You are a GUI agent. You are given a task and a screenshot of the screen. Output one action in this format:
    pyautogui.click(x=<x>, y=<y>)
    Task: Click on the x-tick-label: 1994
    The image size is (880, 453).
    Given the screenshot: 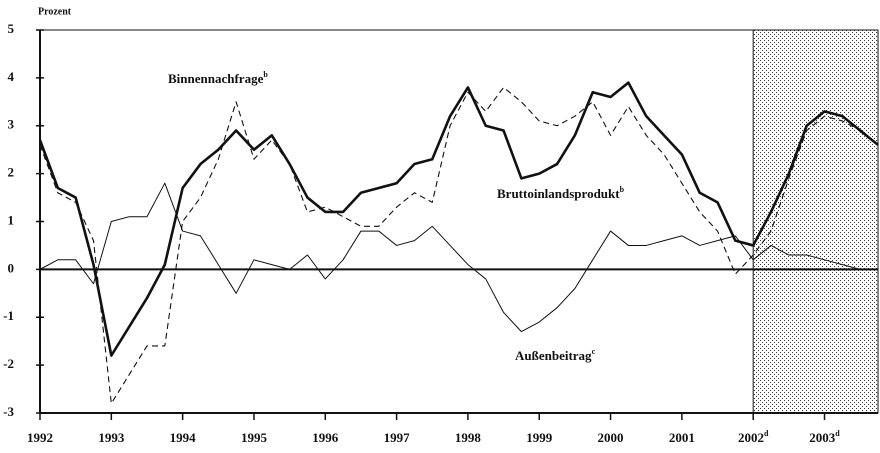 What is the action you would take?
    pyautogui.click(x=183, y=437)
    